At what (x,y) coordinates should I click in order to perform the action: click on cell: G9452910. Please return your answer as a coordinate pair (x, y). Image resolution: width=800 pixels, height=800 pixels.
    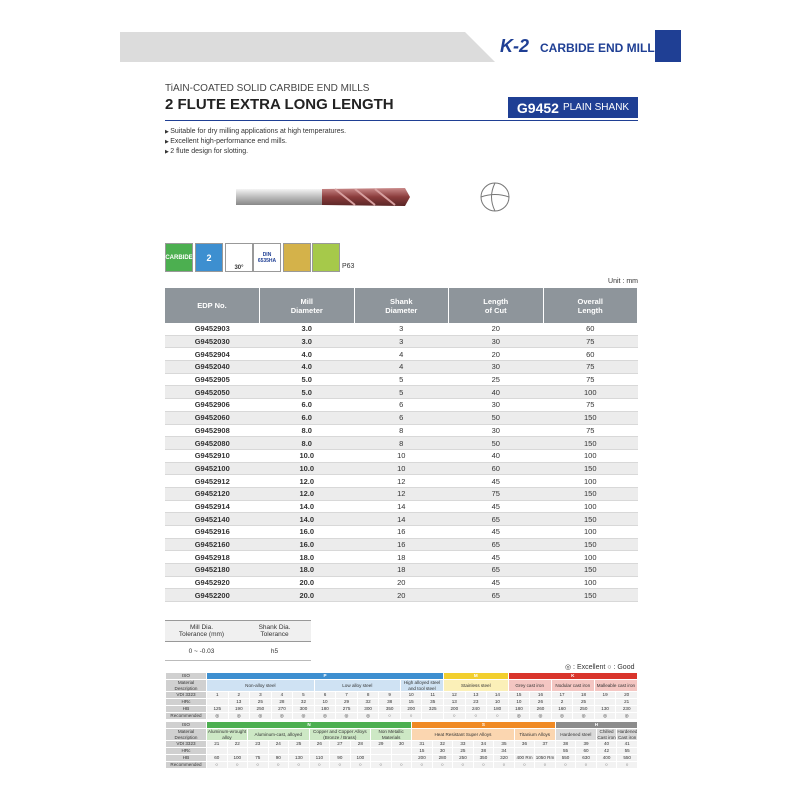
    Looking at the image, I should click on (212, 456).